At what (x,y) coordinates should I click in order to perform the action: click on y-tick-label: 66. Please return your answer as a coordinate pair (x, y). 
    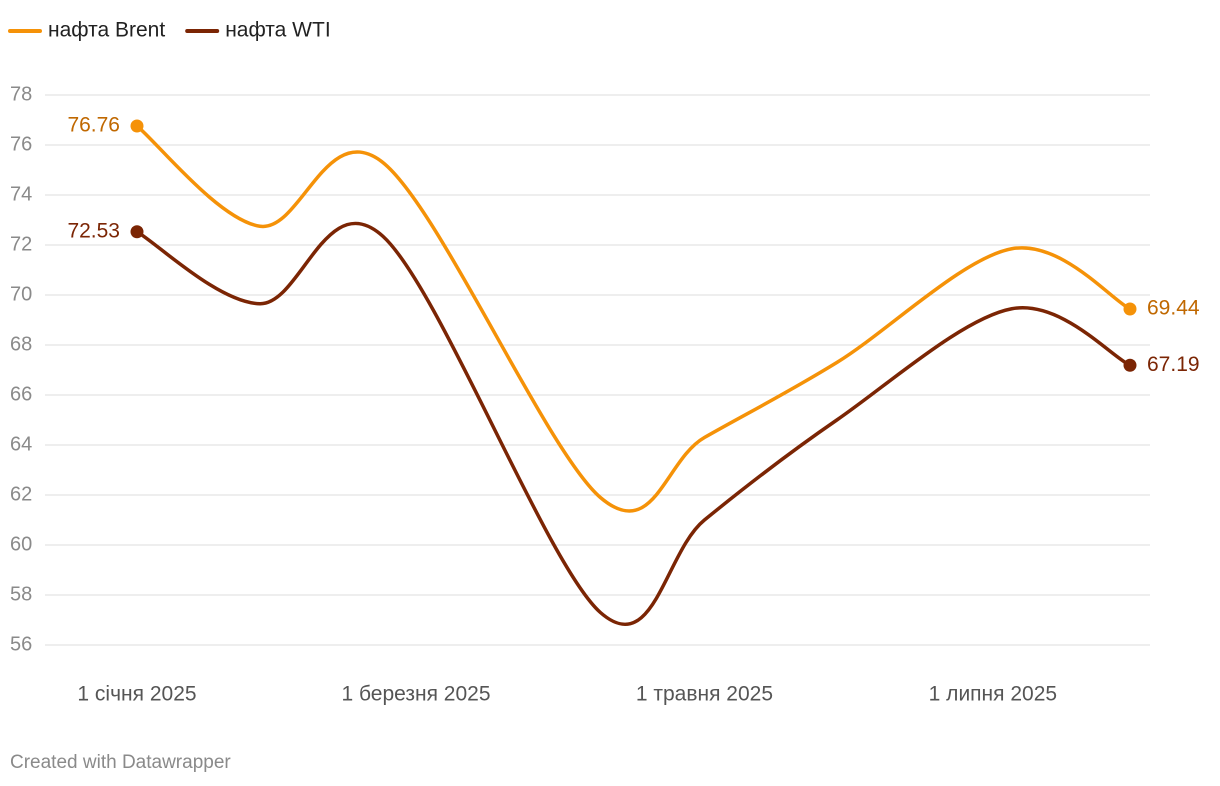
    Looking at the image, I should click on (21, 394).